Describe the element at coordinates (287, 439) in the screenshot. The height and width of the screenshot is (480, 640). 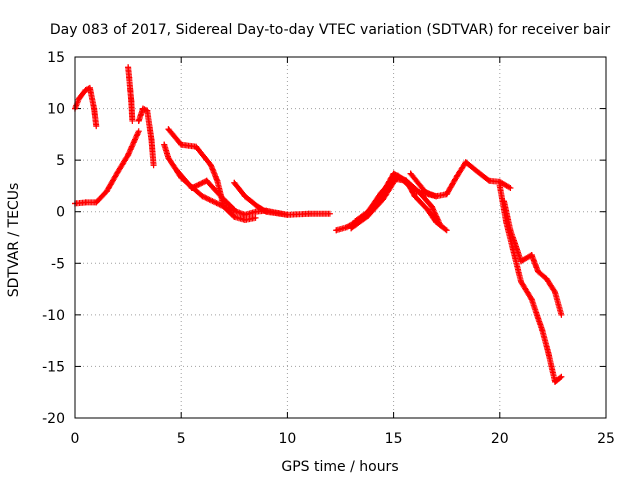
I see `x-tick-label: 10` at that location.